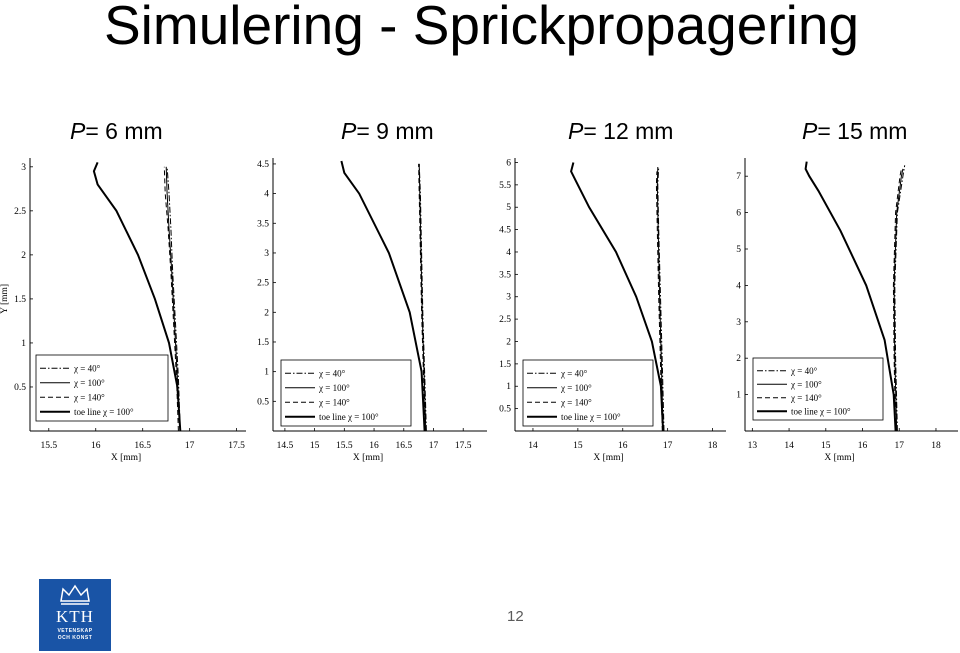  I want to click on chart-title-p6: P= 6 mm, so click(116, 131).